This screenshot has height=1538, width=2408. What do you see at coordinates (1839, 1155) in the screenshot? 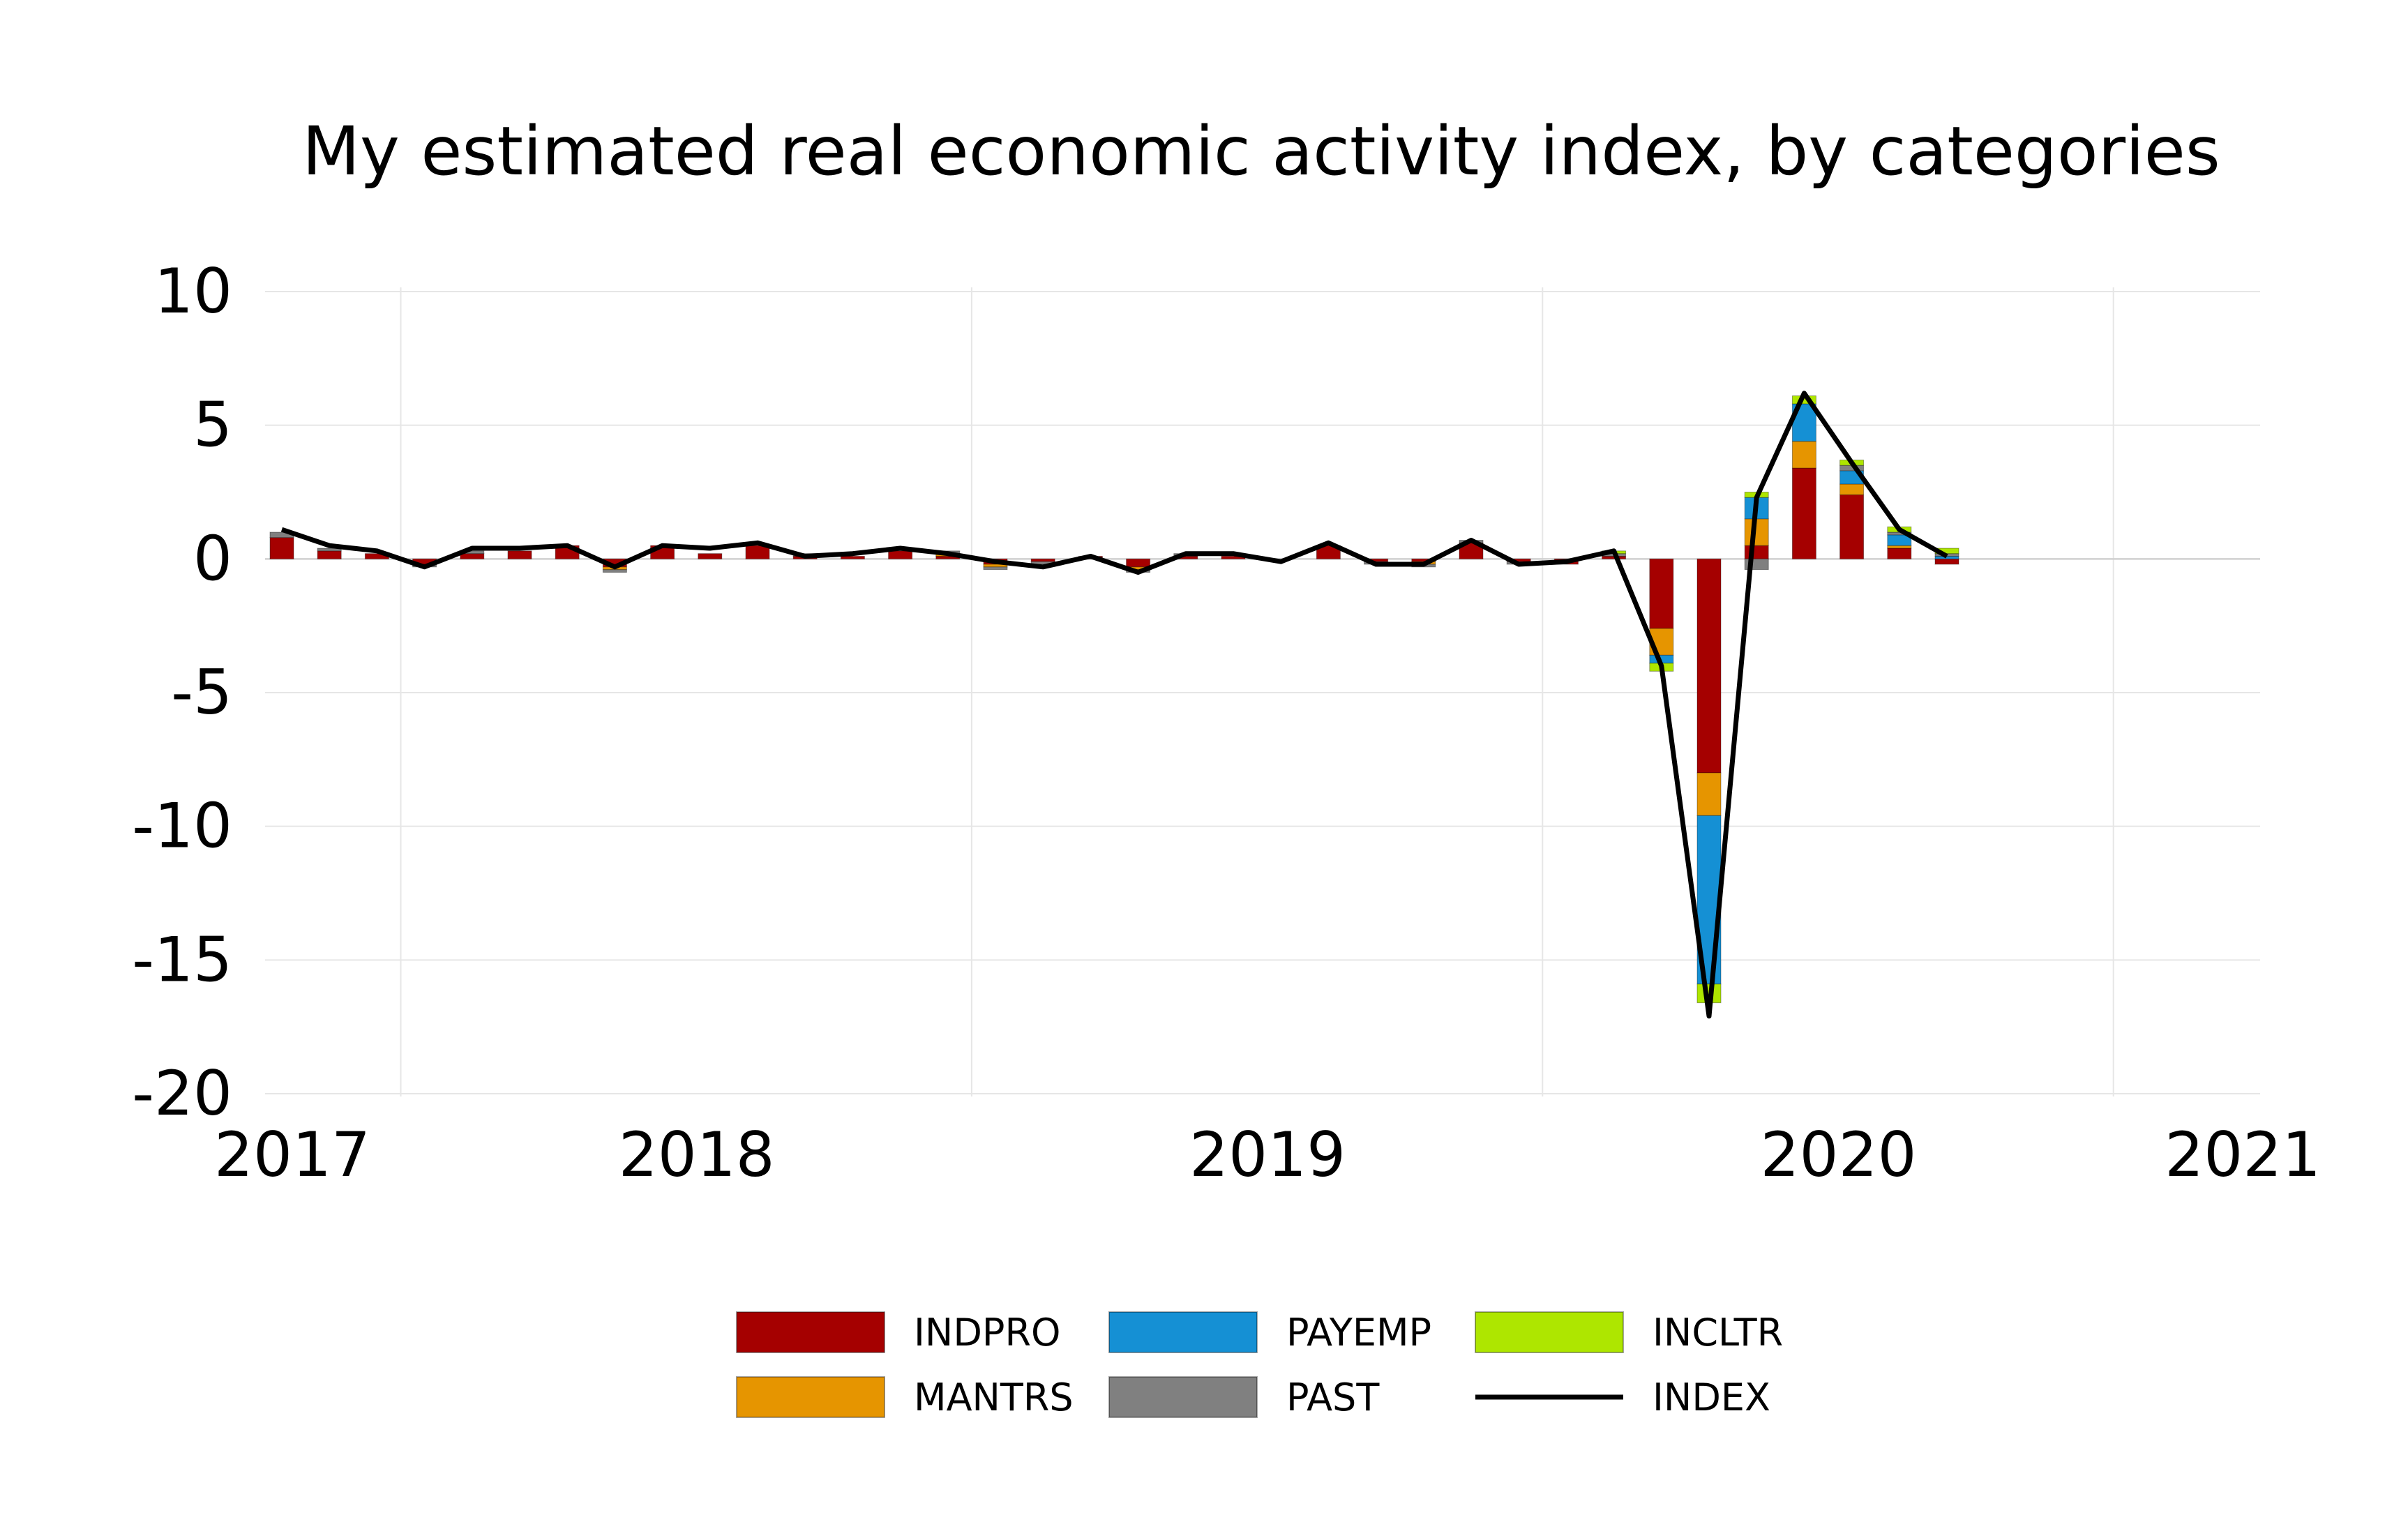
I see `x-tick-label: 2020` at bounding box center [1839, 1155].